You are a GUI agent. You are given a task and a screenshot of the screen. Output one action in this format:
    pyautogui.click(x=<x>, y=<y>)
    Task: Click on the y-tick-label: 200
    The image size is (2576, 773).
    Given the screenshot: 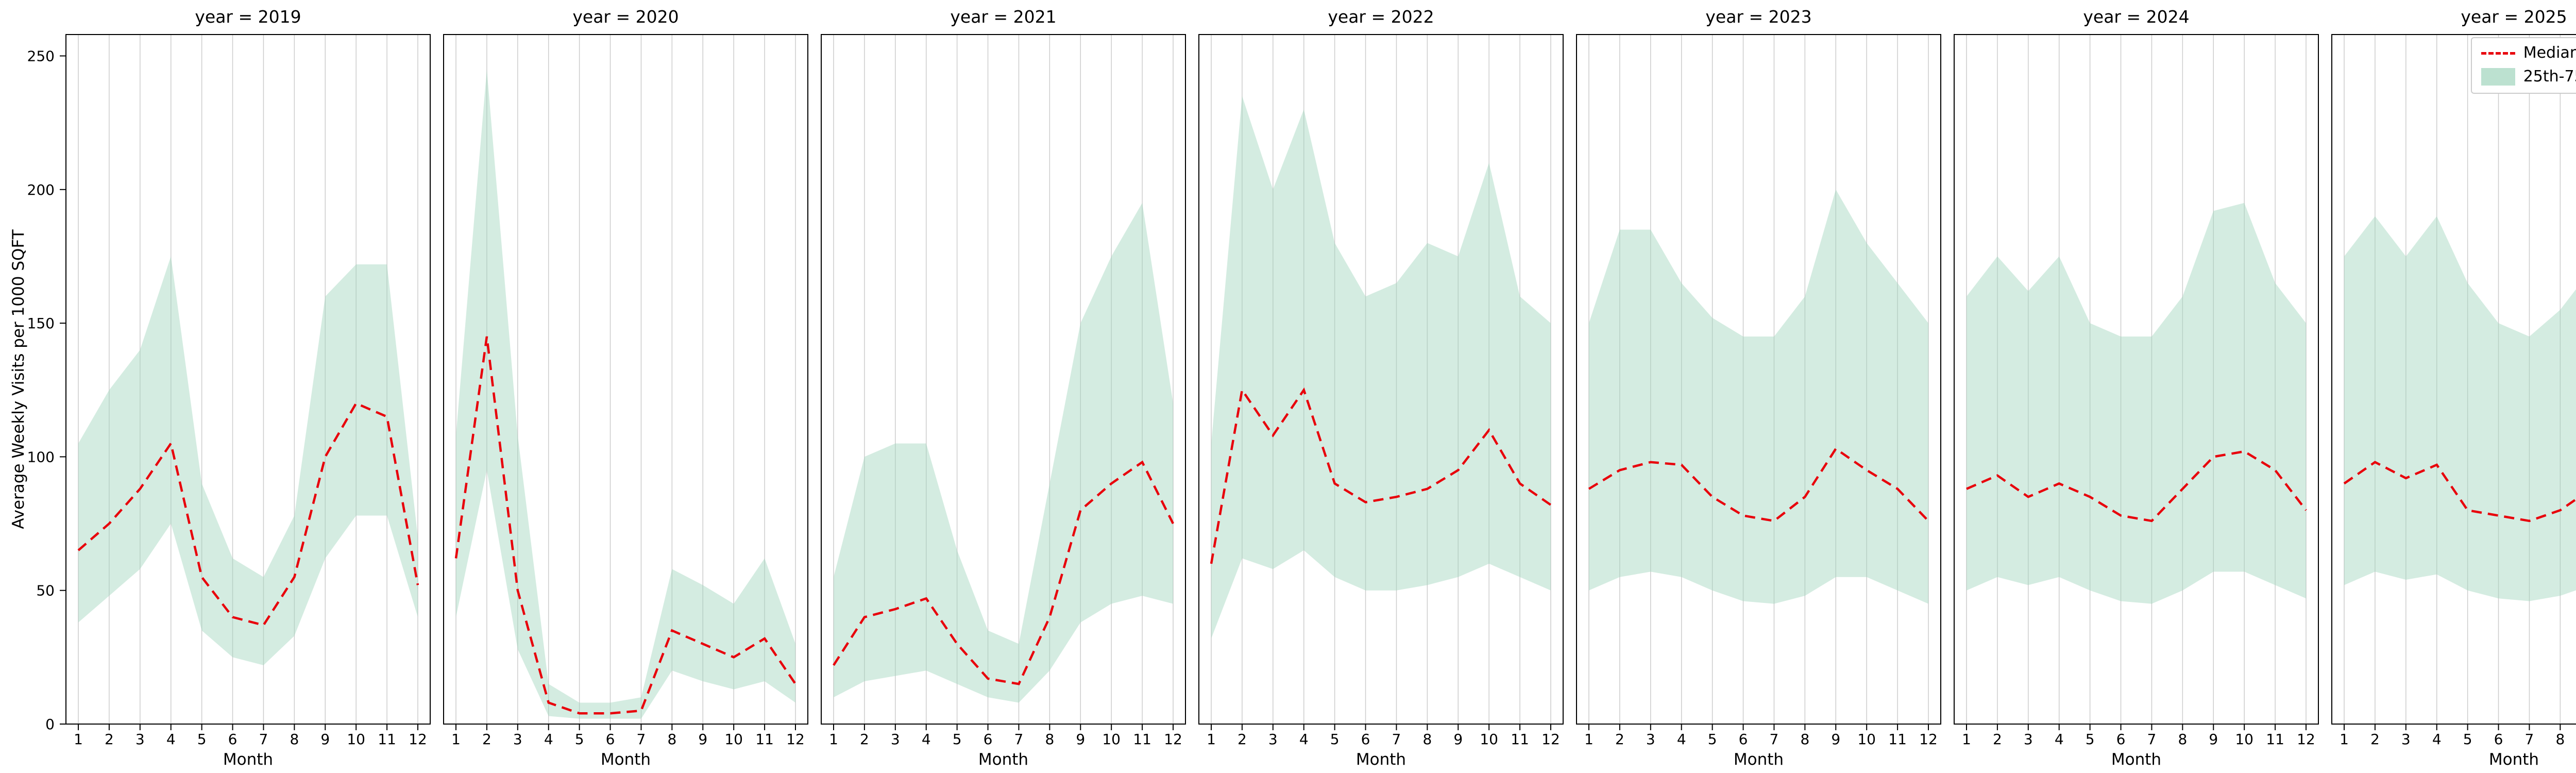 What is the action you would take?
    pyautogui.click(x=41, y=189)
    